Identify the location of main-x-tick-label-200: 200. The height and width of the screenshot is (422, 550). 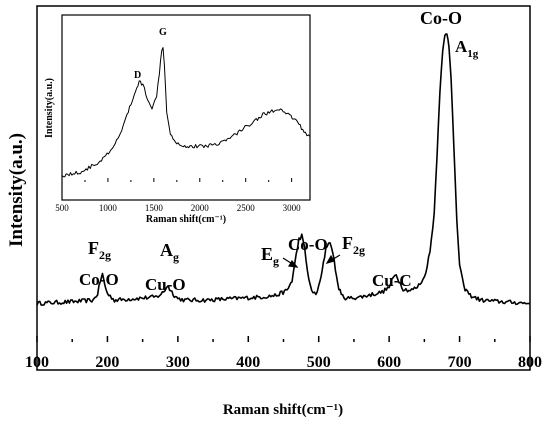
(107, 362).